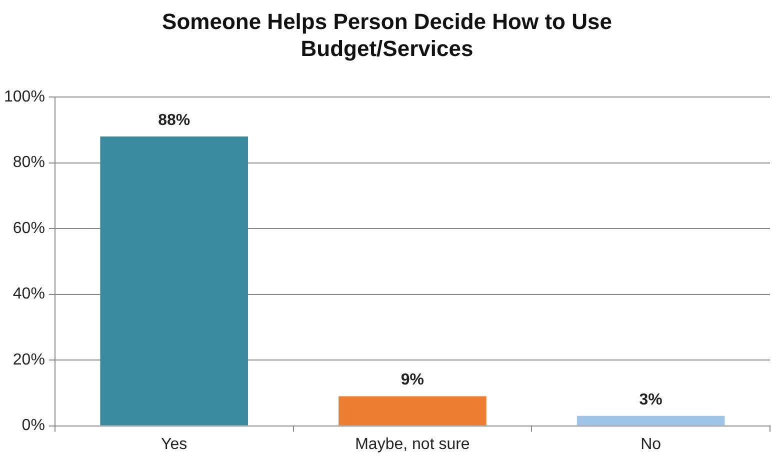 The width and height of the screenshot is (774, 457). Describe the element at coordinates (33, 425) in the screenshot. I see `y-tick-label: 0%` at that location.